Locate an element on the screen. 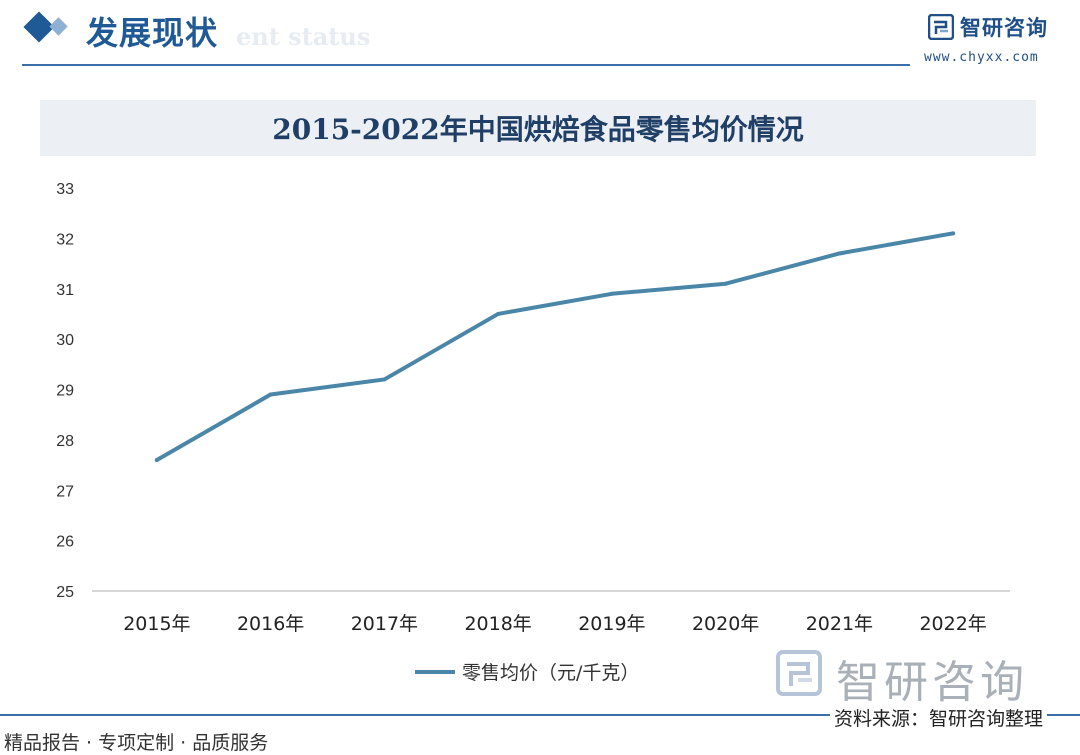 The image size is (1080, 755). y-tick-label: 32 is located at coordinates (65, 239).